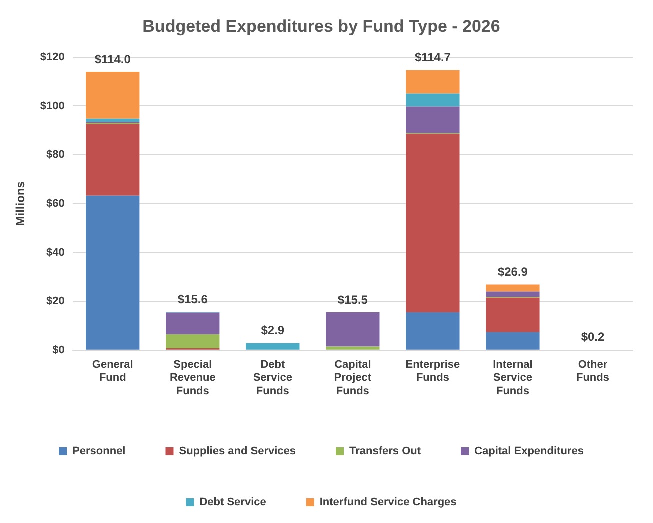 Image resolution: width=653 pixels, height=523 pixels. I want to click on y-axis-title: Millions, so click(21, 203).